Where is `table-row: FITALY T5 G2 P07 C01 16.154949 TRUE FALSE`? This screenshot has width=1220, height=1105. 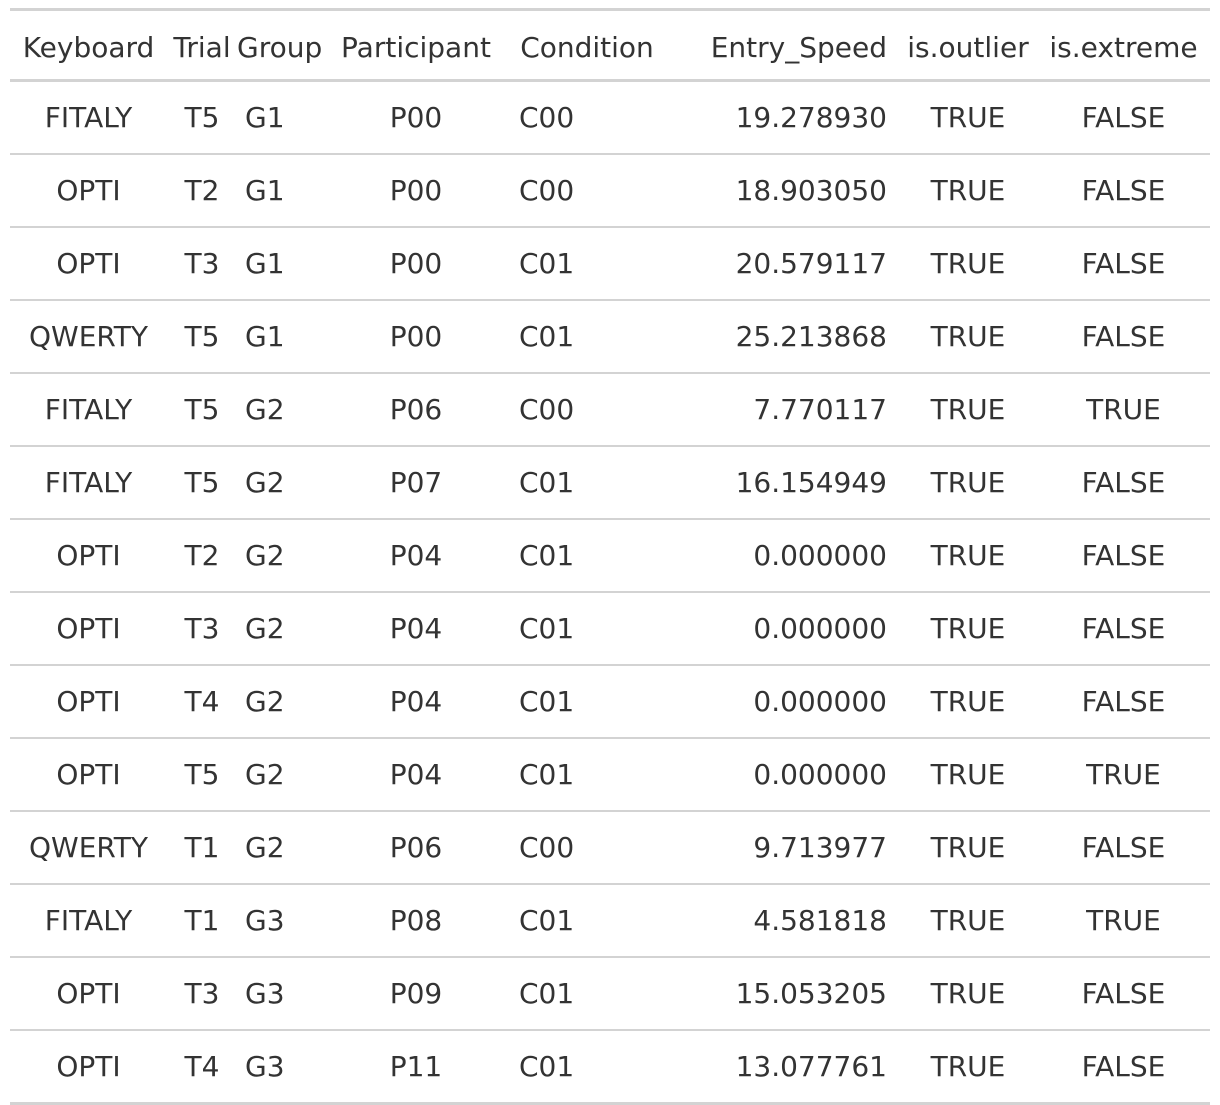
table-row: FITALY T5 G2 P07 C01 16.154949 TRUE FALSE is located at coordinates (610, 482).